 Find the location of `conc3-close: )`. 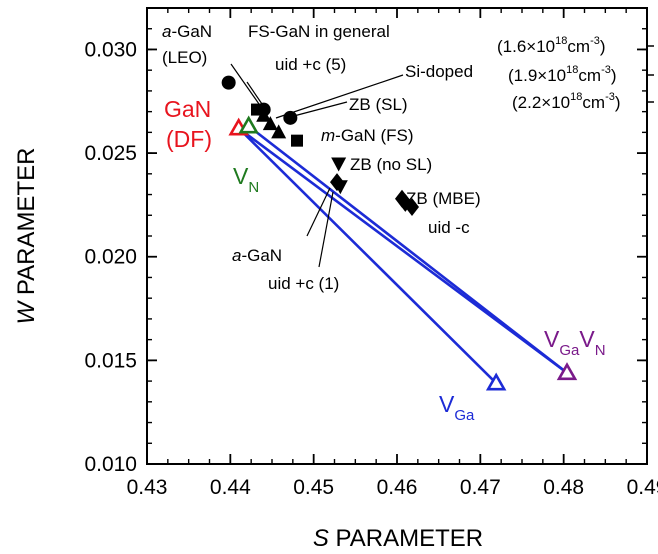

conc3-close: ) is located at coordinates (618, 102).